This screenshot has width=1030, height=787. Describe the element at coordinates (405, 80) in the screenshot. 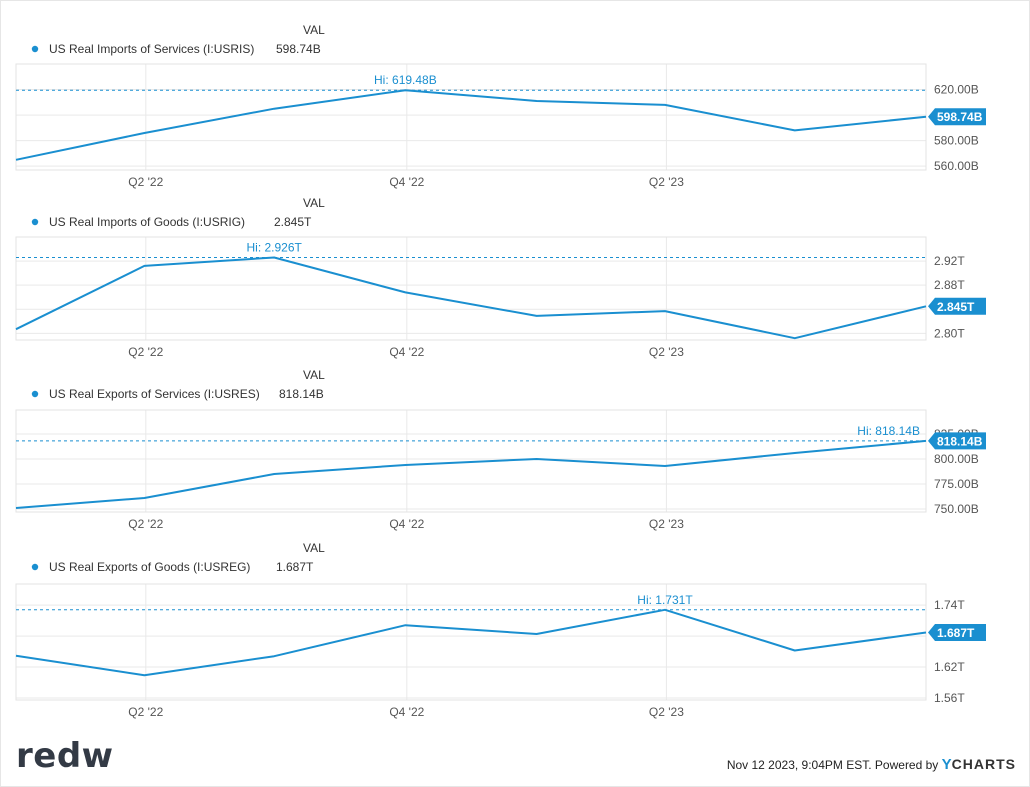

I see `hi-label: Hi: 619.48B` at that location.